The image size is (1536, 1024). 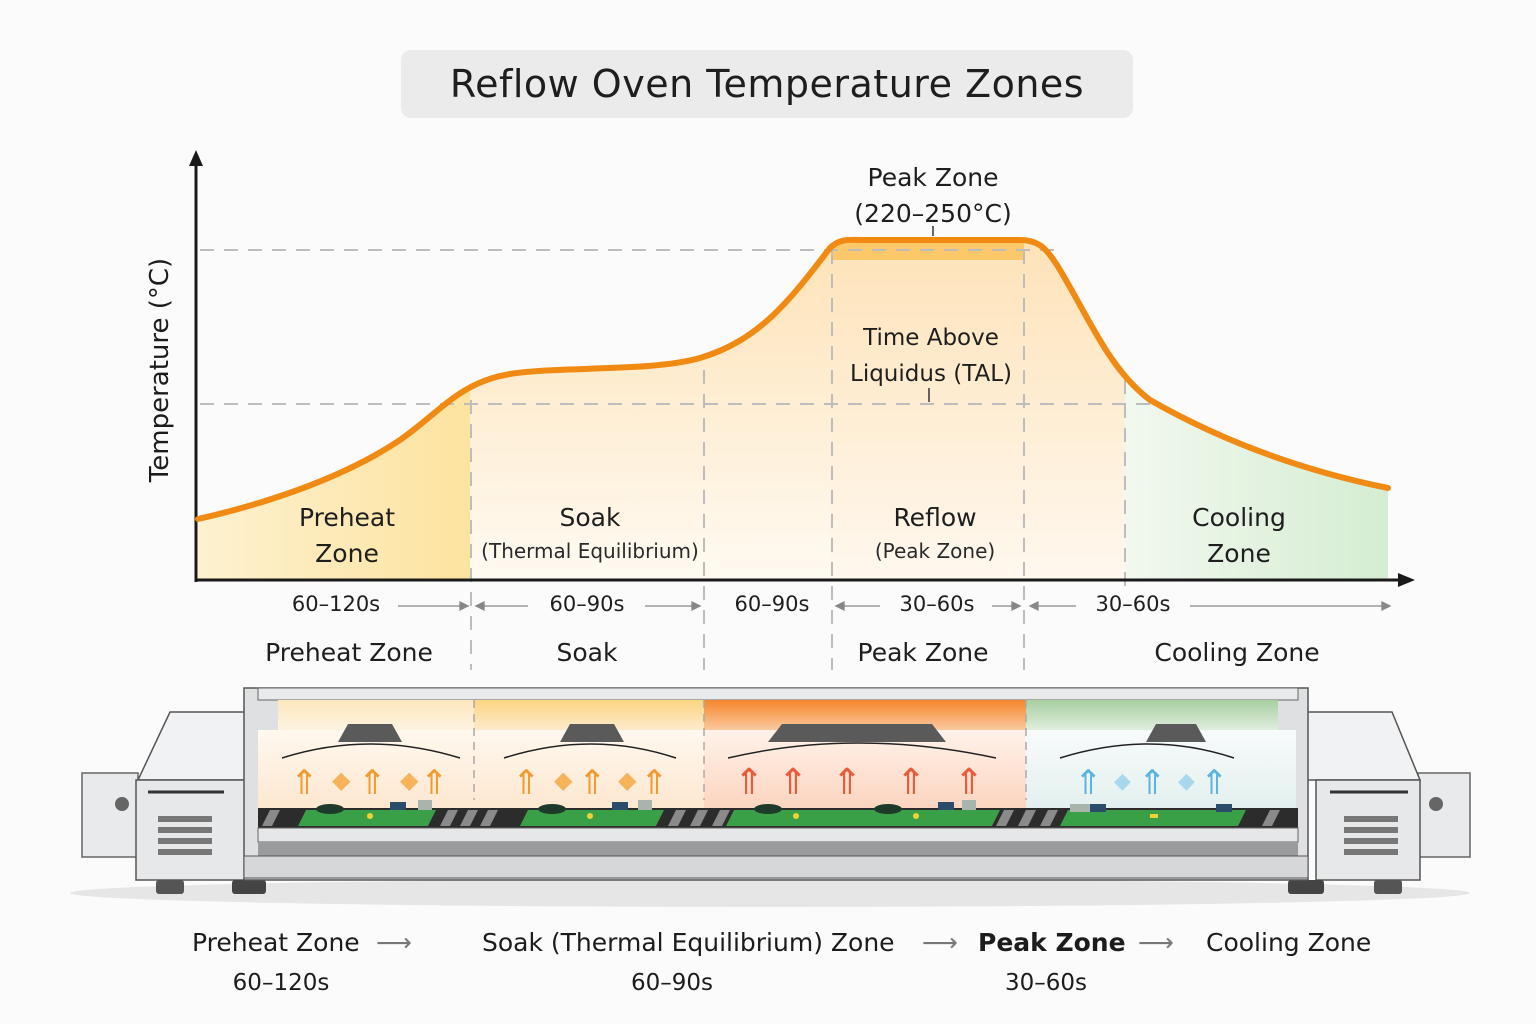 I want to click on zone-label-reflow: Reflow (Peak Zone), so click(x=935, y=533).